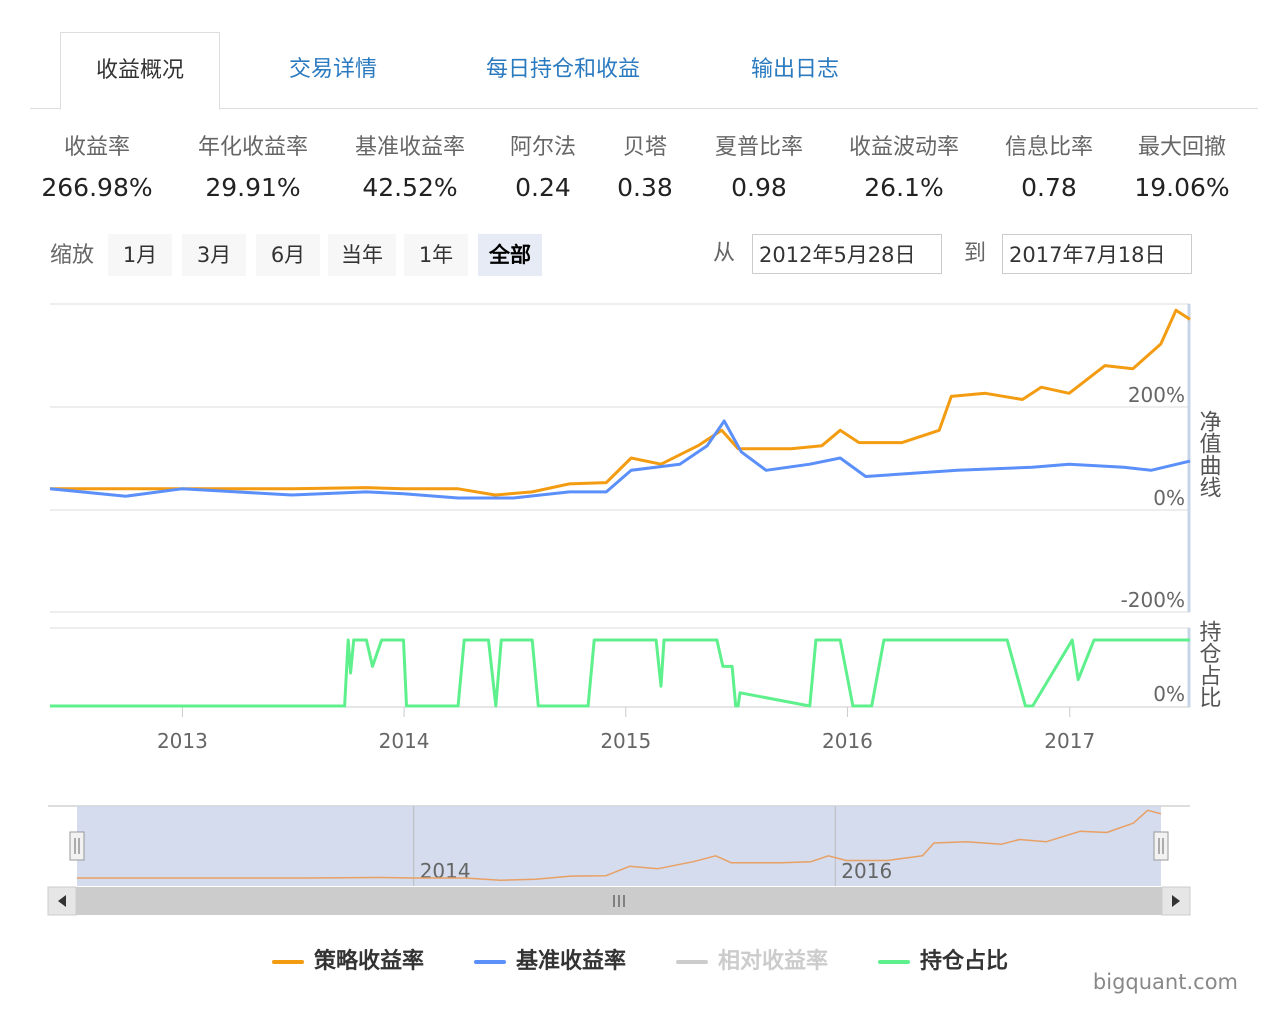 The height and width of the screenshot is (1014, 1272). Describe the element at coordinates (620, 673) in the screenshot. I see `position-ratio-line` at that location.